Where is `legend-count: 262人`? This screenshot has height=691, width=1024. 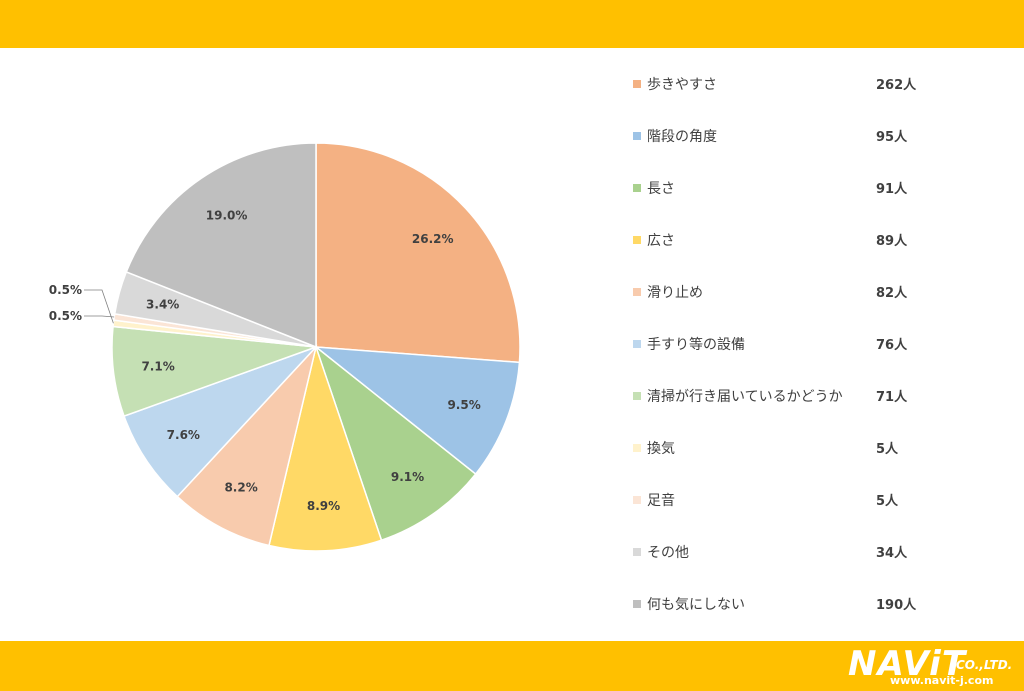
legend-count: 262人 is located at coordinates (896, 85).